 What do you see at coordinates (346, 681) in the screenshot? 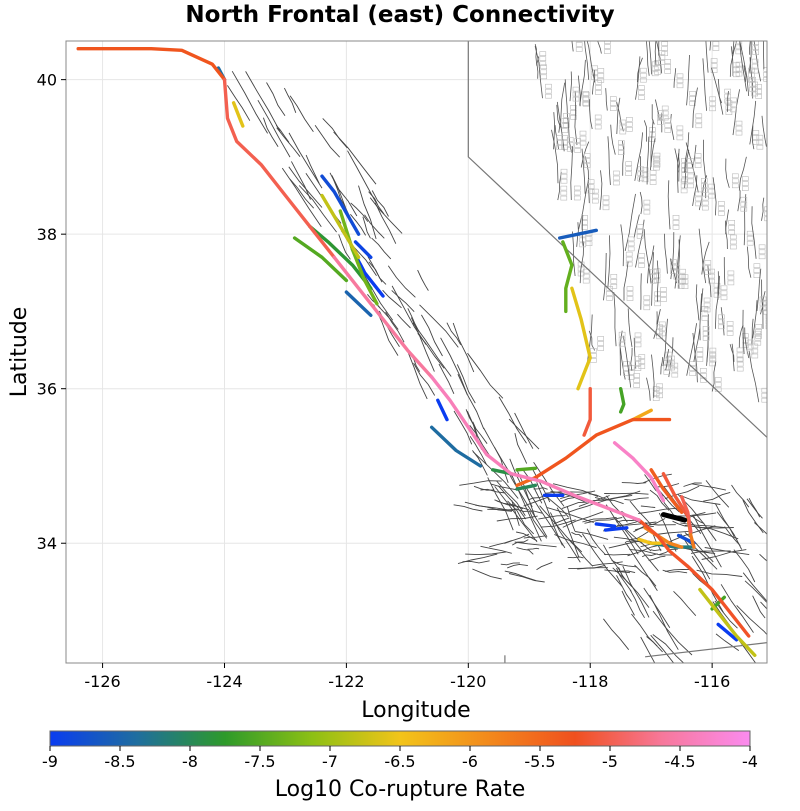
I see `x-tick-label: -122` at bounding box center [346, 681].